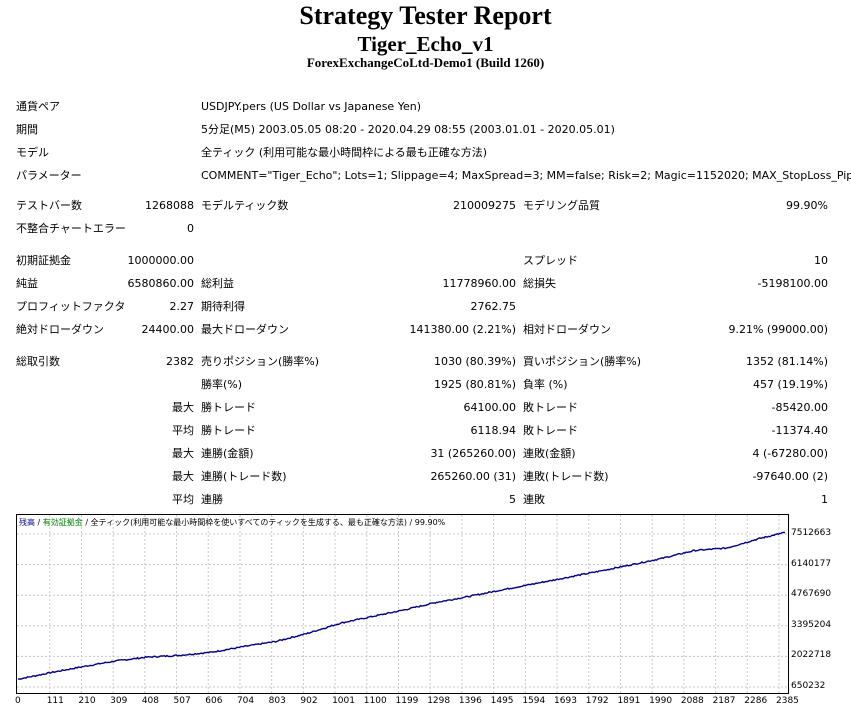 The image size is (851, 711). I want to click on largest-loss-label: 敗トレード, so click(550, 407).